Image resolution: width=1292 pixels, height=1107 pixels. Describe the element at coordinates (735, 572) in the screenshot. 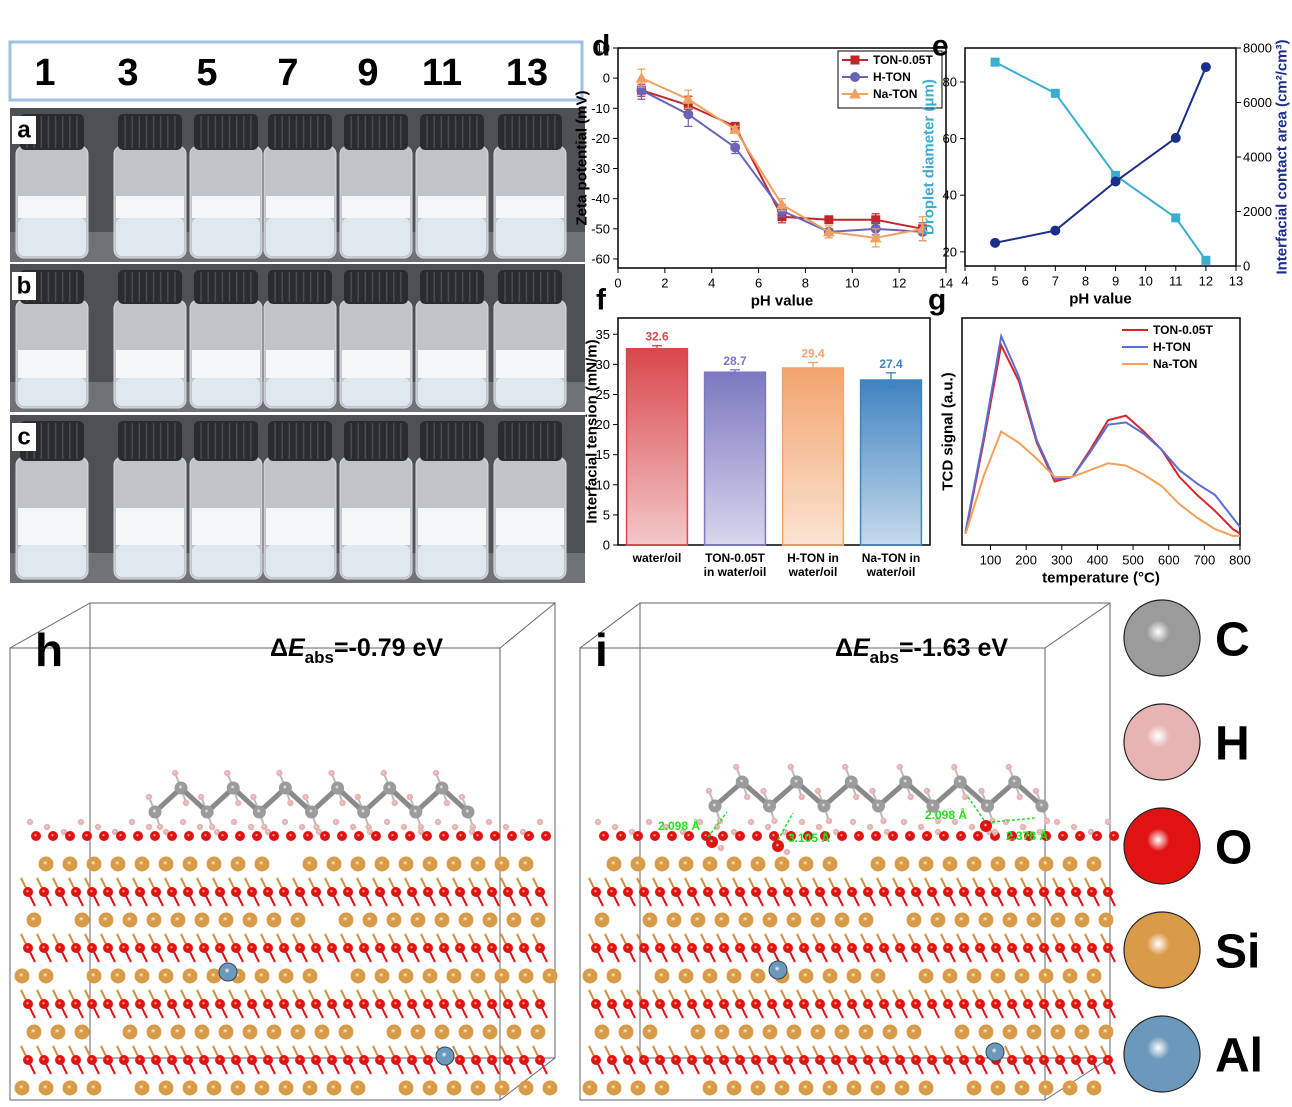

I see `x-tick-label: in water/oil` at that location.